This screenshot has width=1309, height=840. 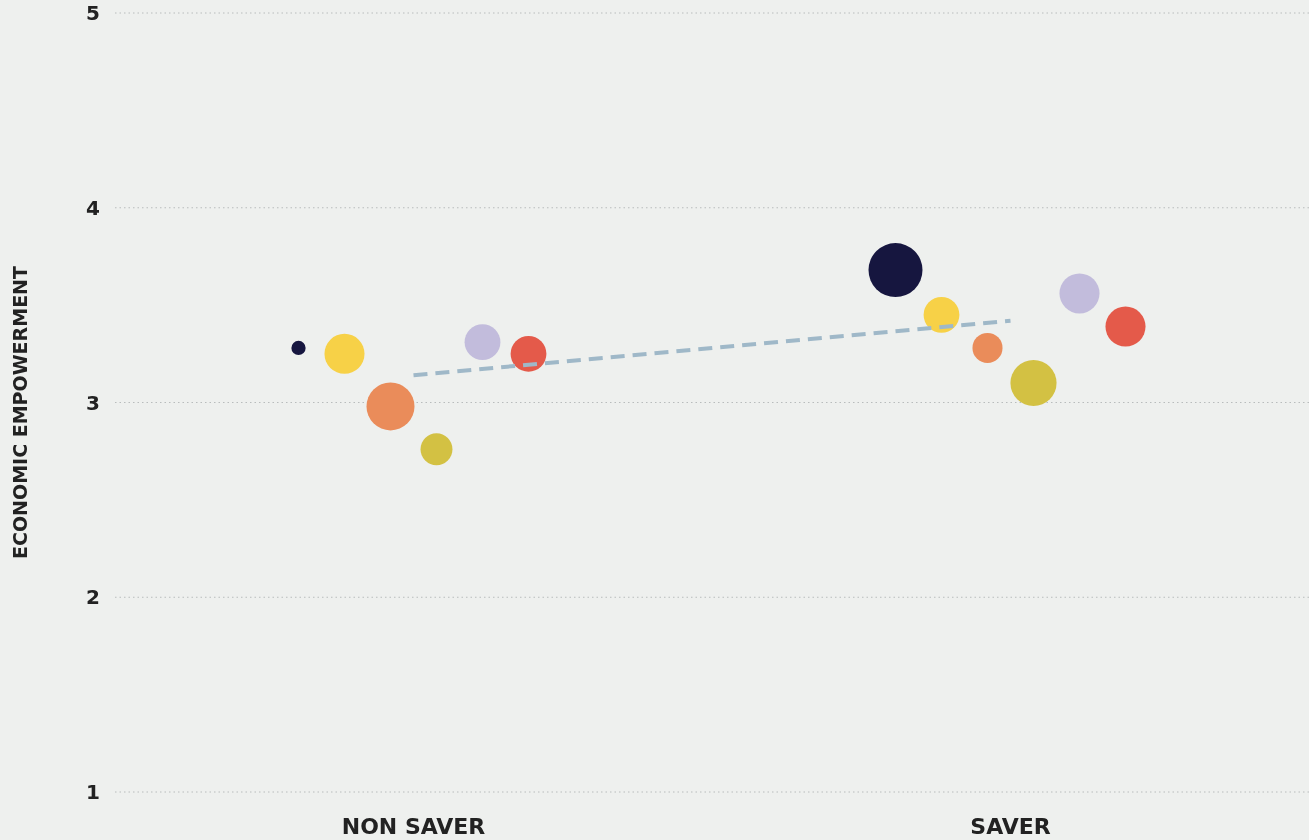 What do you see at coordinates (93, 597) in the screenshot?
I see `y-tick-label: 2` at bounding box center [93, 597].